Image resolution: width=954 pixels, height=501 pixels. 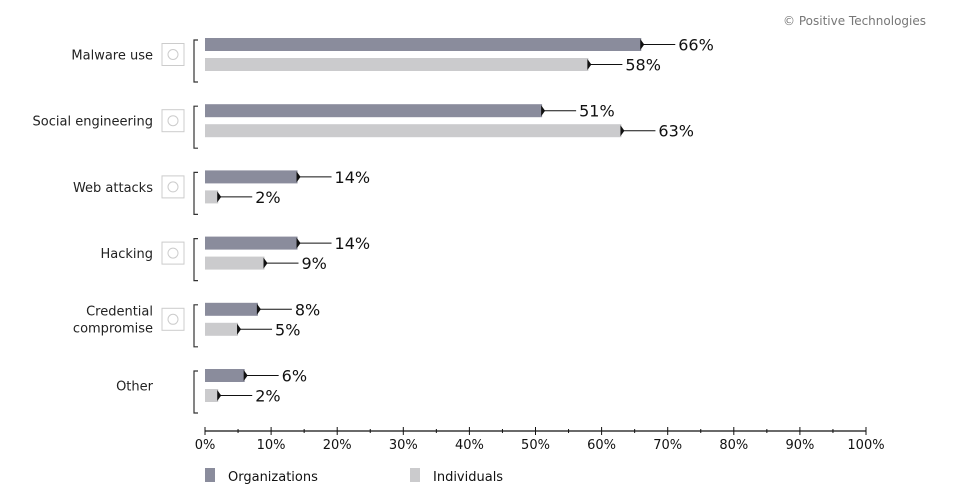 I want to click on category-label: compromise, so click(x=113, y=328).